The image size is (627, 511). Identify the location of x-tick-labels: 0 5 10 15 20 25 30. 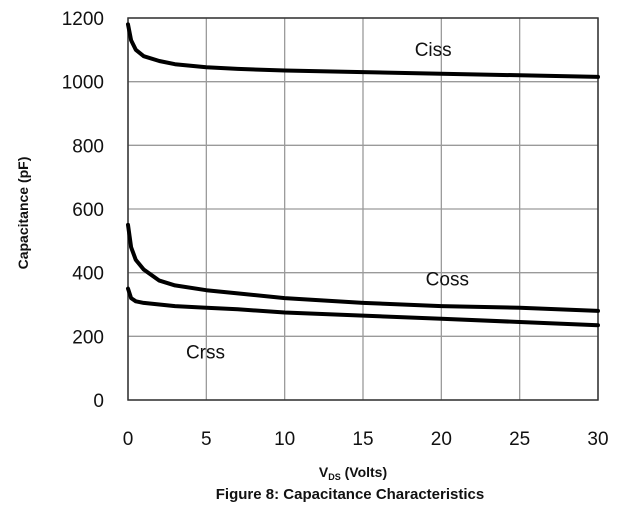
(366, 439).